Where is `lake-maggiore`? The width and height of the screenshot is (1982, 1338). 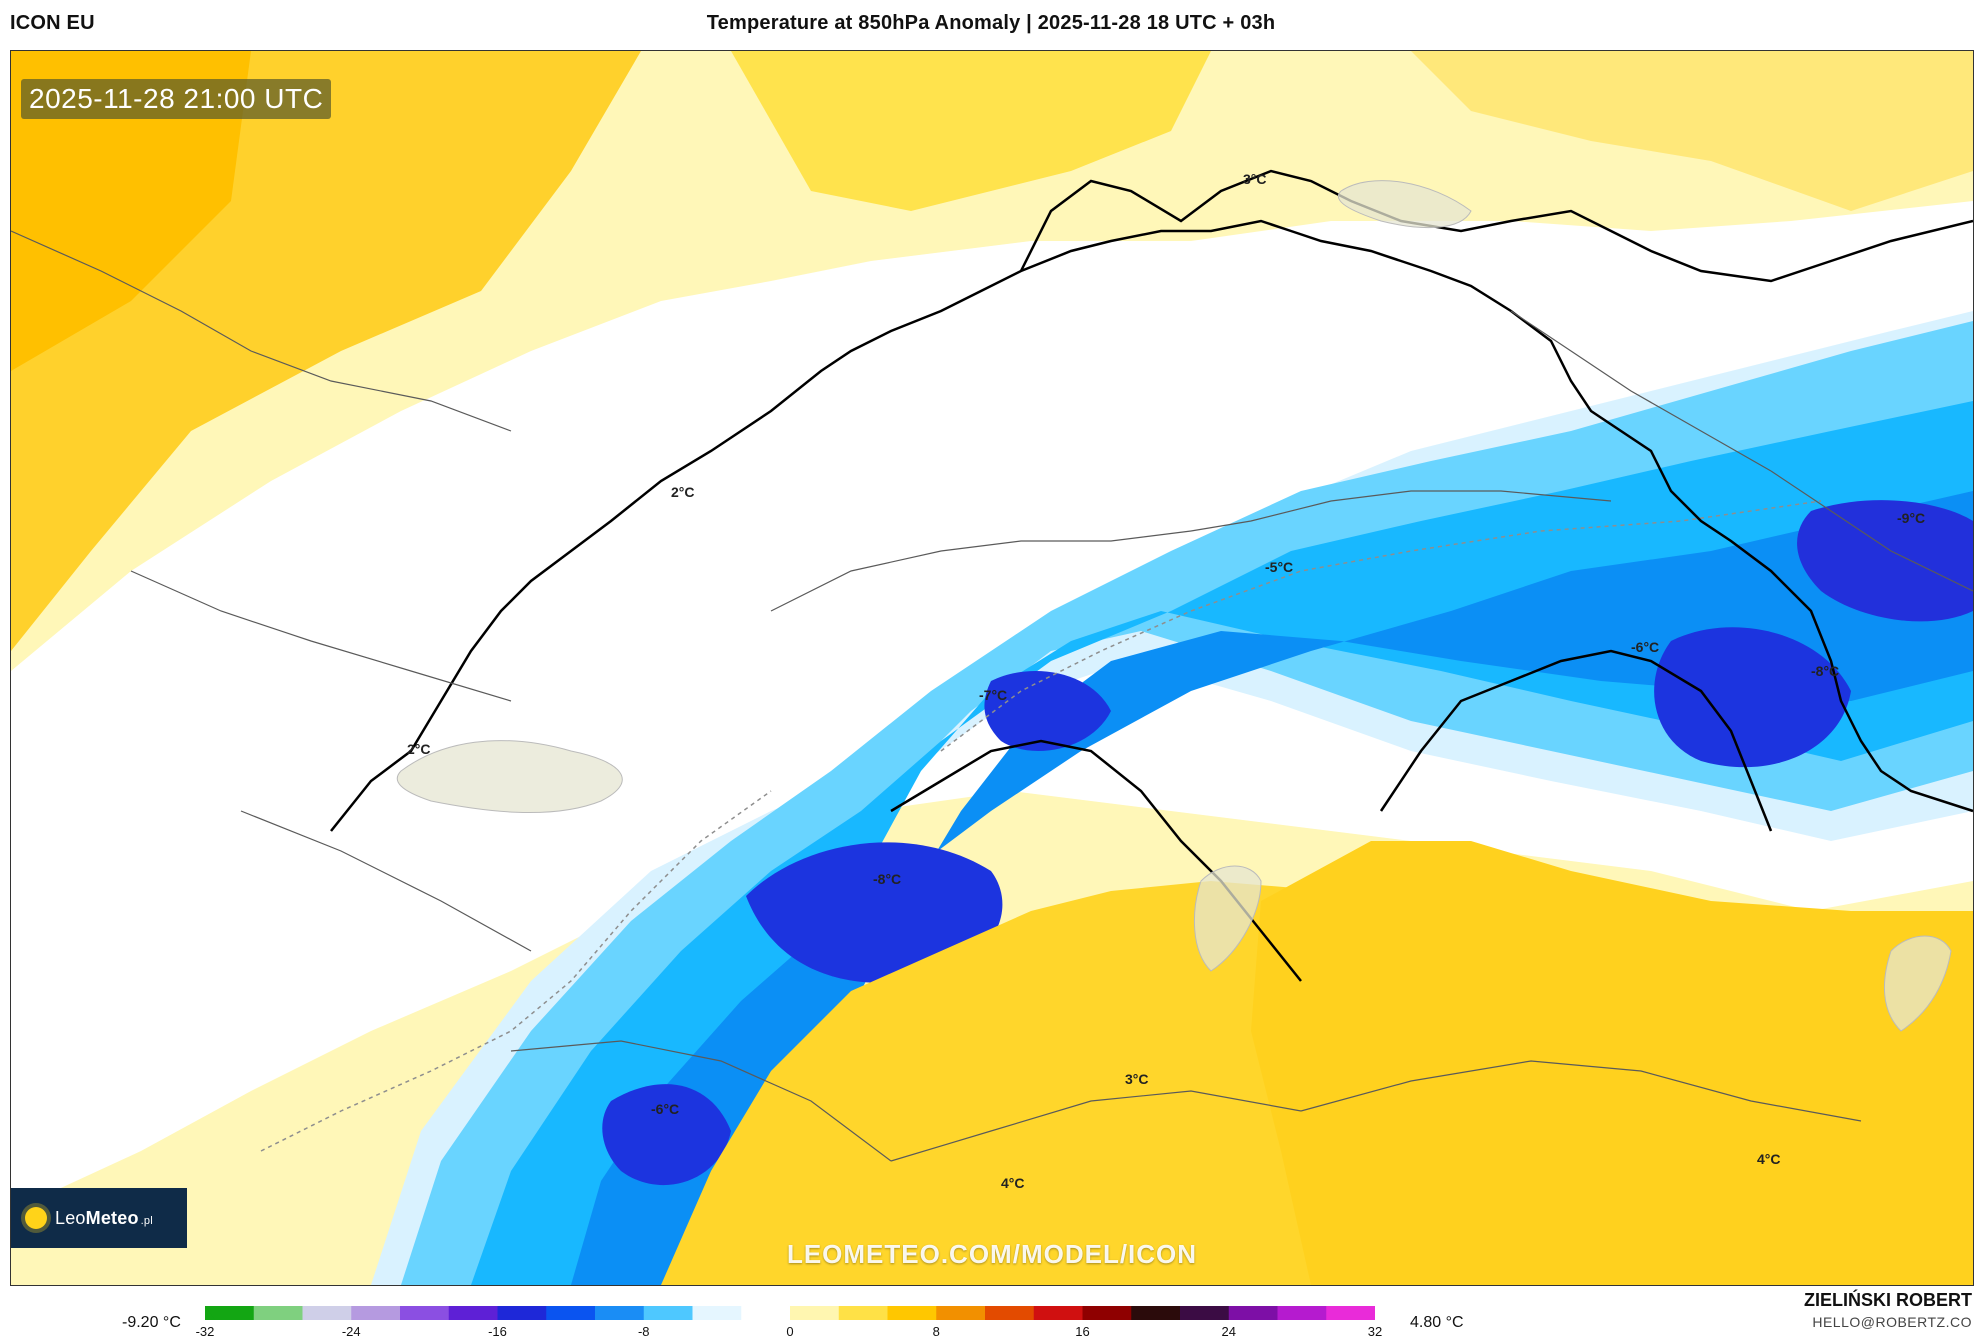
lake-maggiore is located at coordinates (1227, 918).